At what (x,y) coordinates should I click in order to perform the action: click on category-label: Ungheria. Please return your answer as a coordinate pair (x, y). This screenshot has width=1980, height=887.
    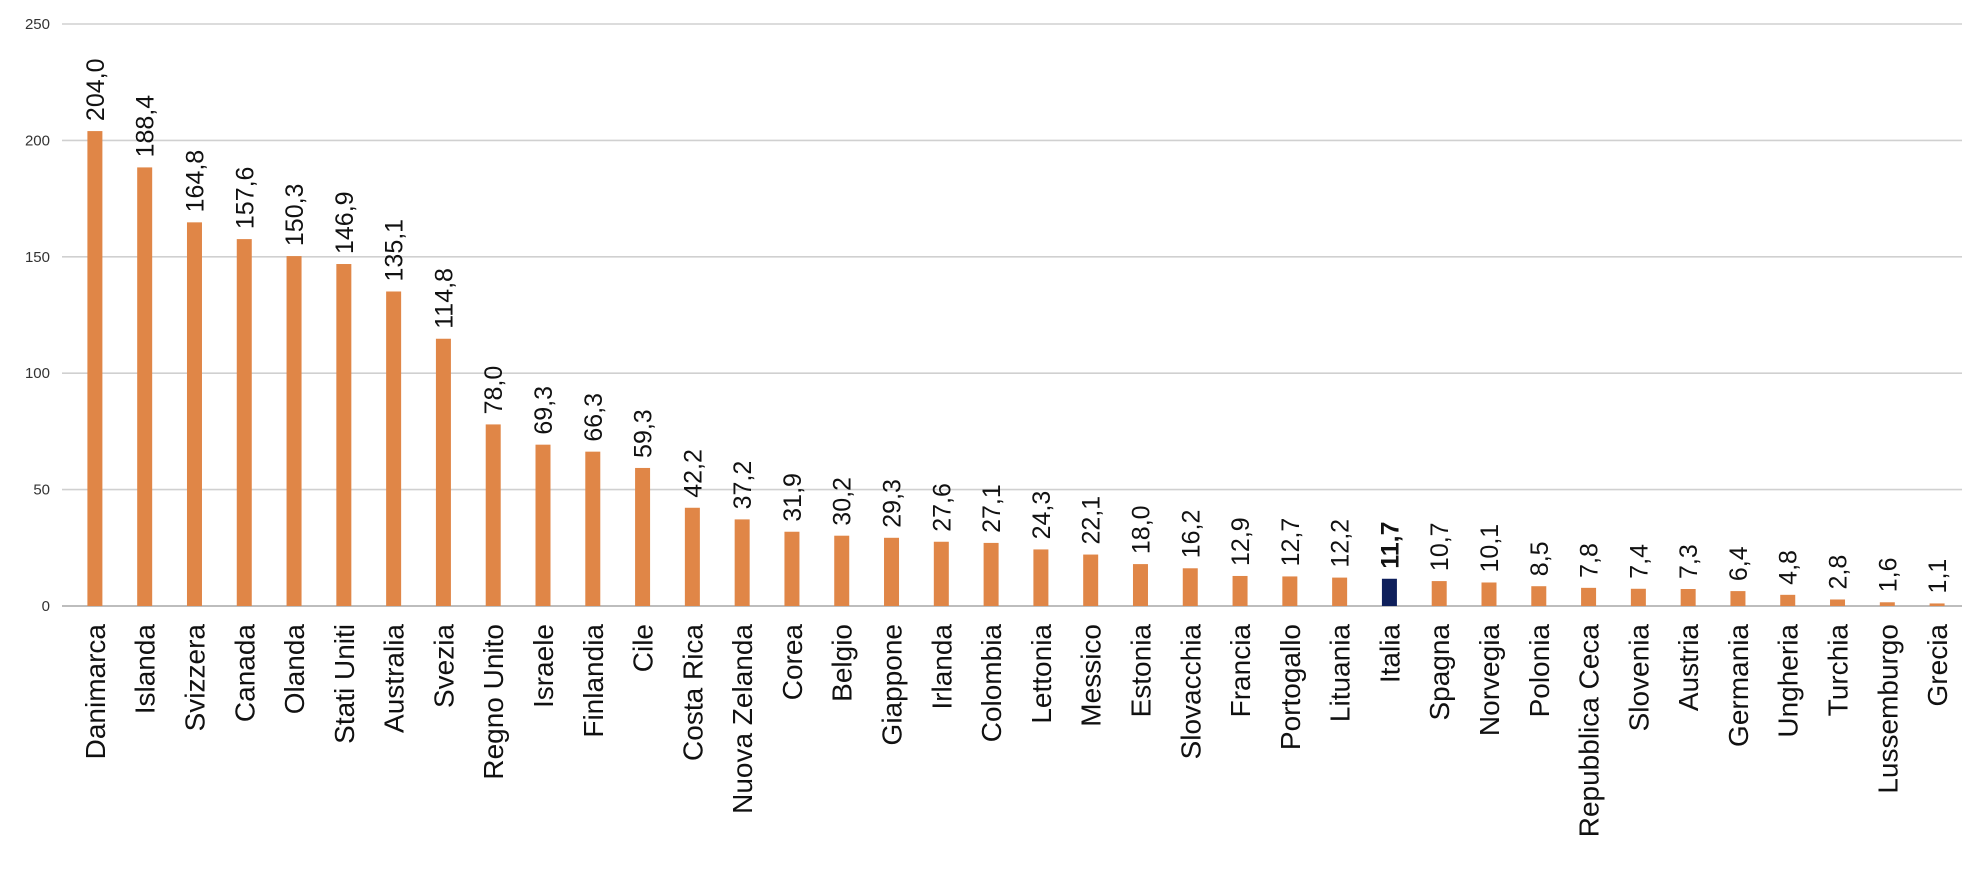
    Looking at the image, I should click on (1788, 681).